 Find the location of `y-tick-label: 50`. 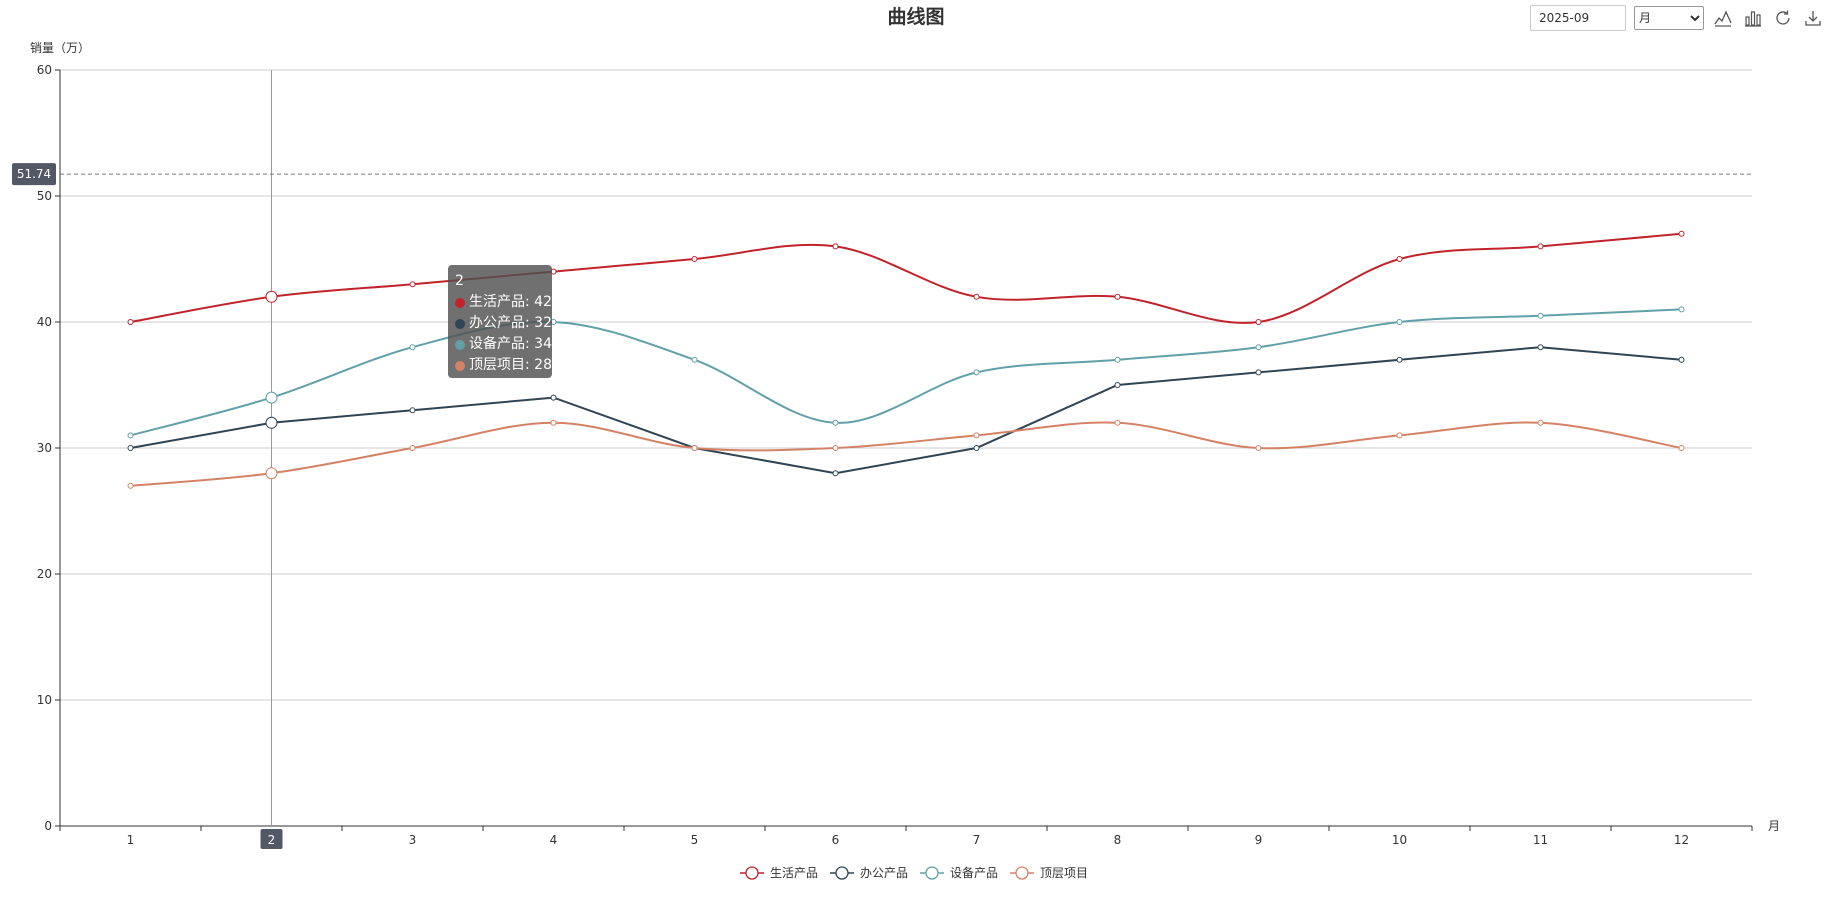

y-tick-label: 50 is located at coordinates (44, 196).